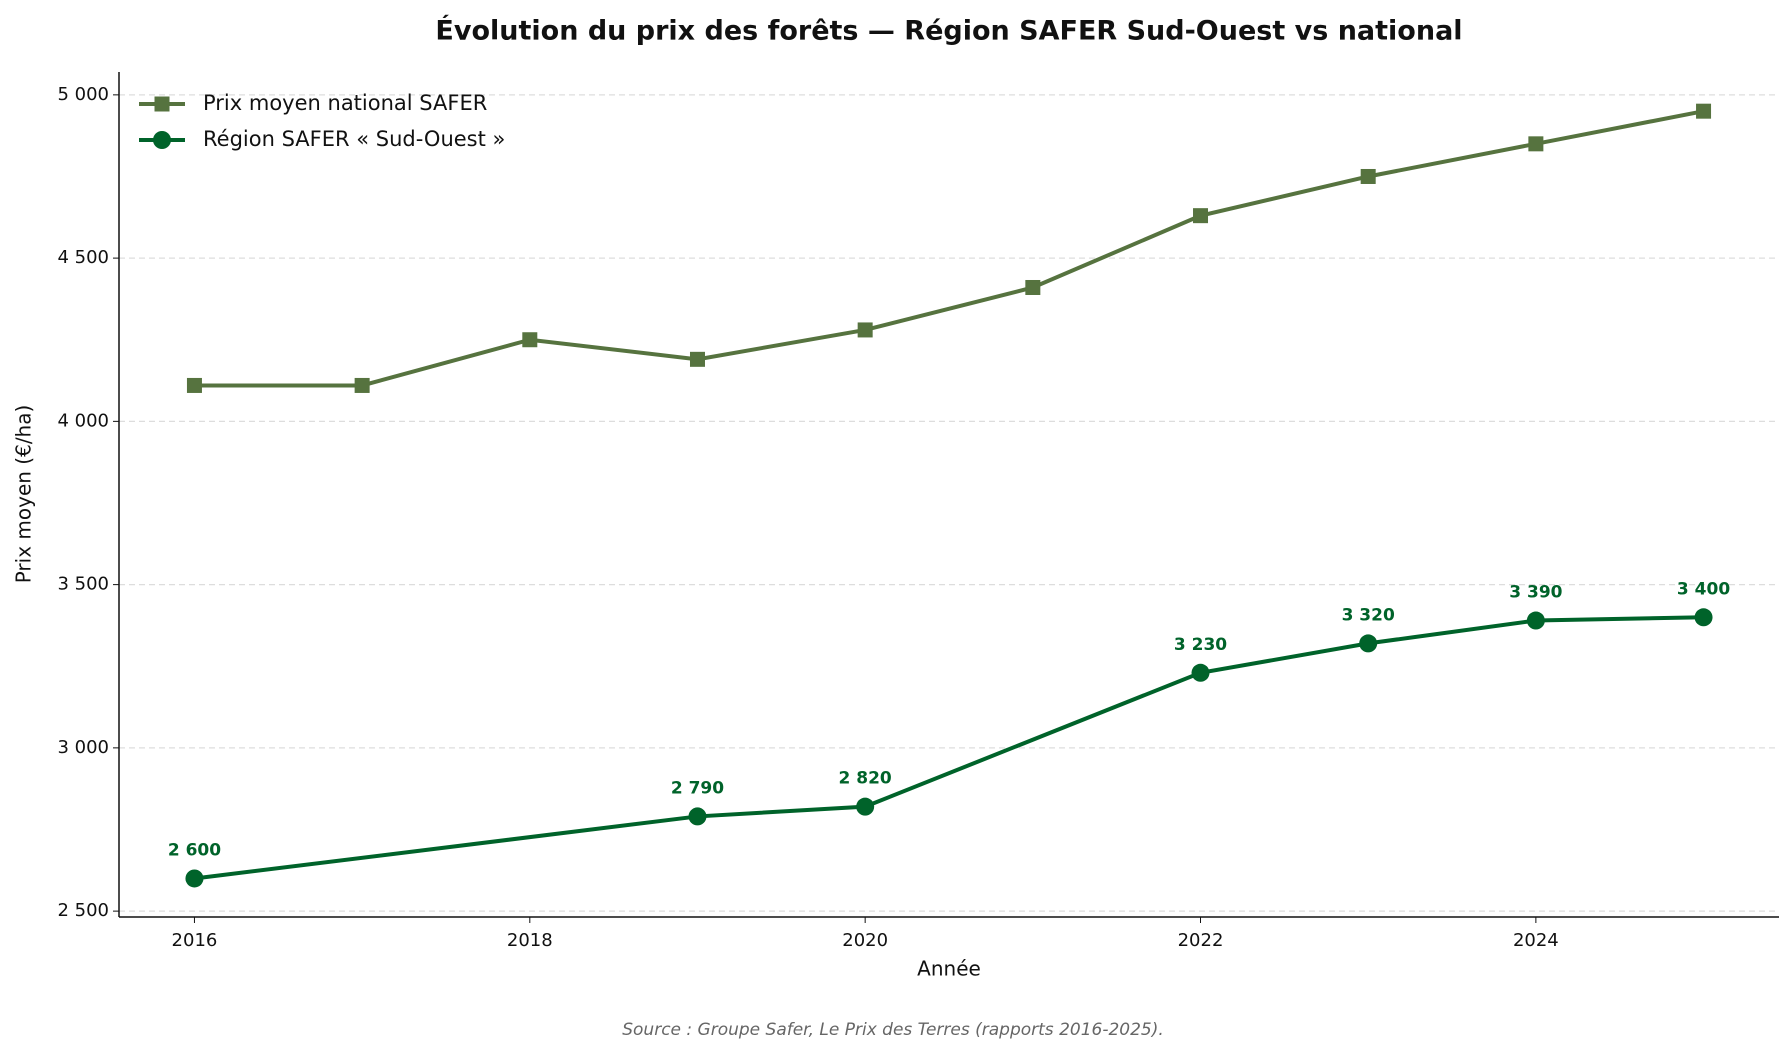 The height and width of the screenshot is (1051, 1785). What do you see at coordinates (83, 910) in the screenshot?
I see `y-tick-label: 2 500` at bounding box center [83, 910].